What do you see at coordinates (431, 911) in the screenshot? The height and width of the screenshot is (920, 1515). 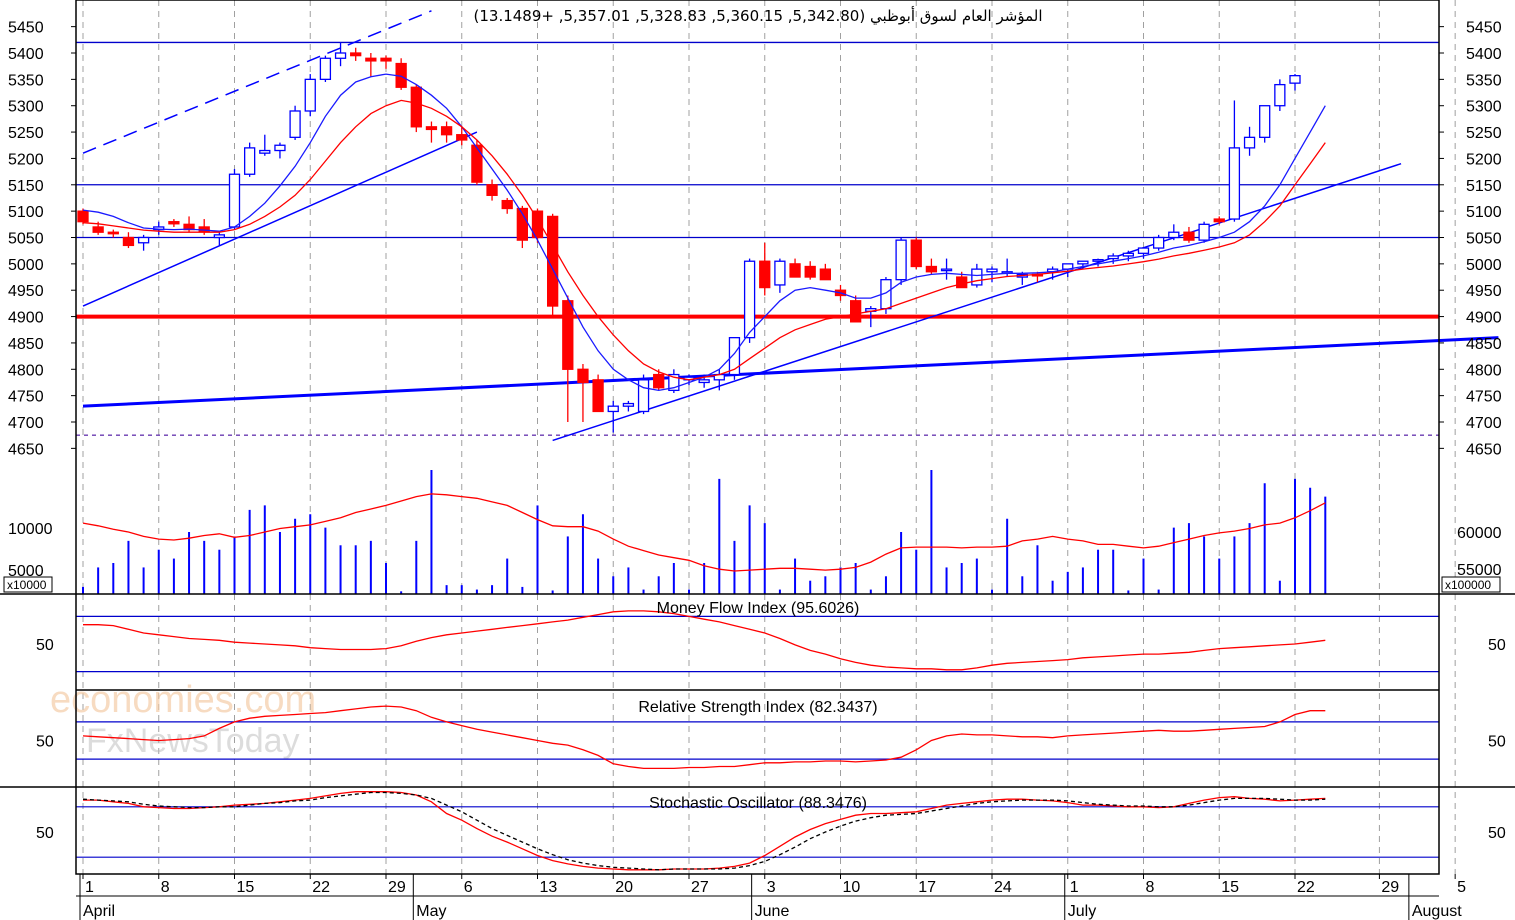 I see `month-label-may: May` at bounding box center [431, 911].